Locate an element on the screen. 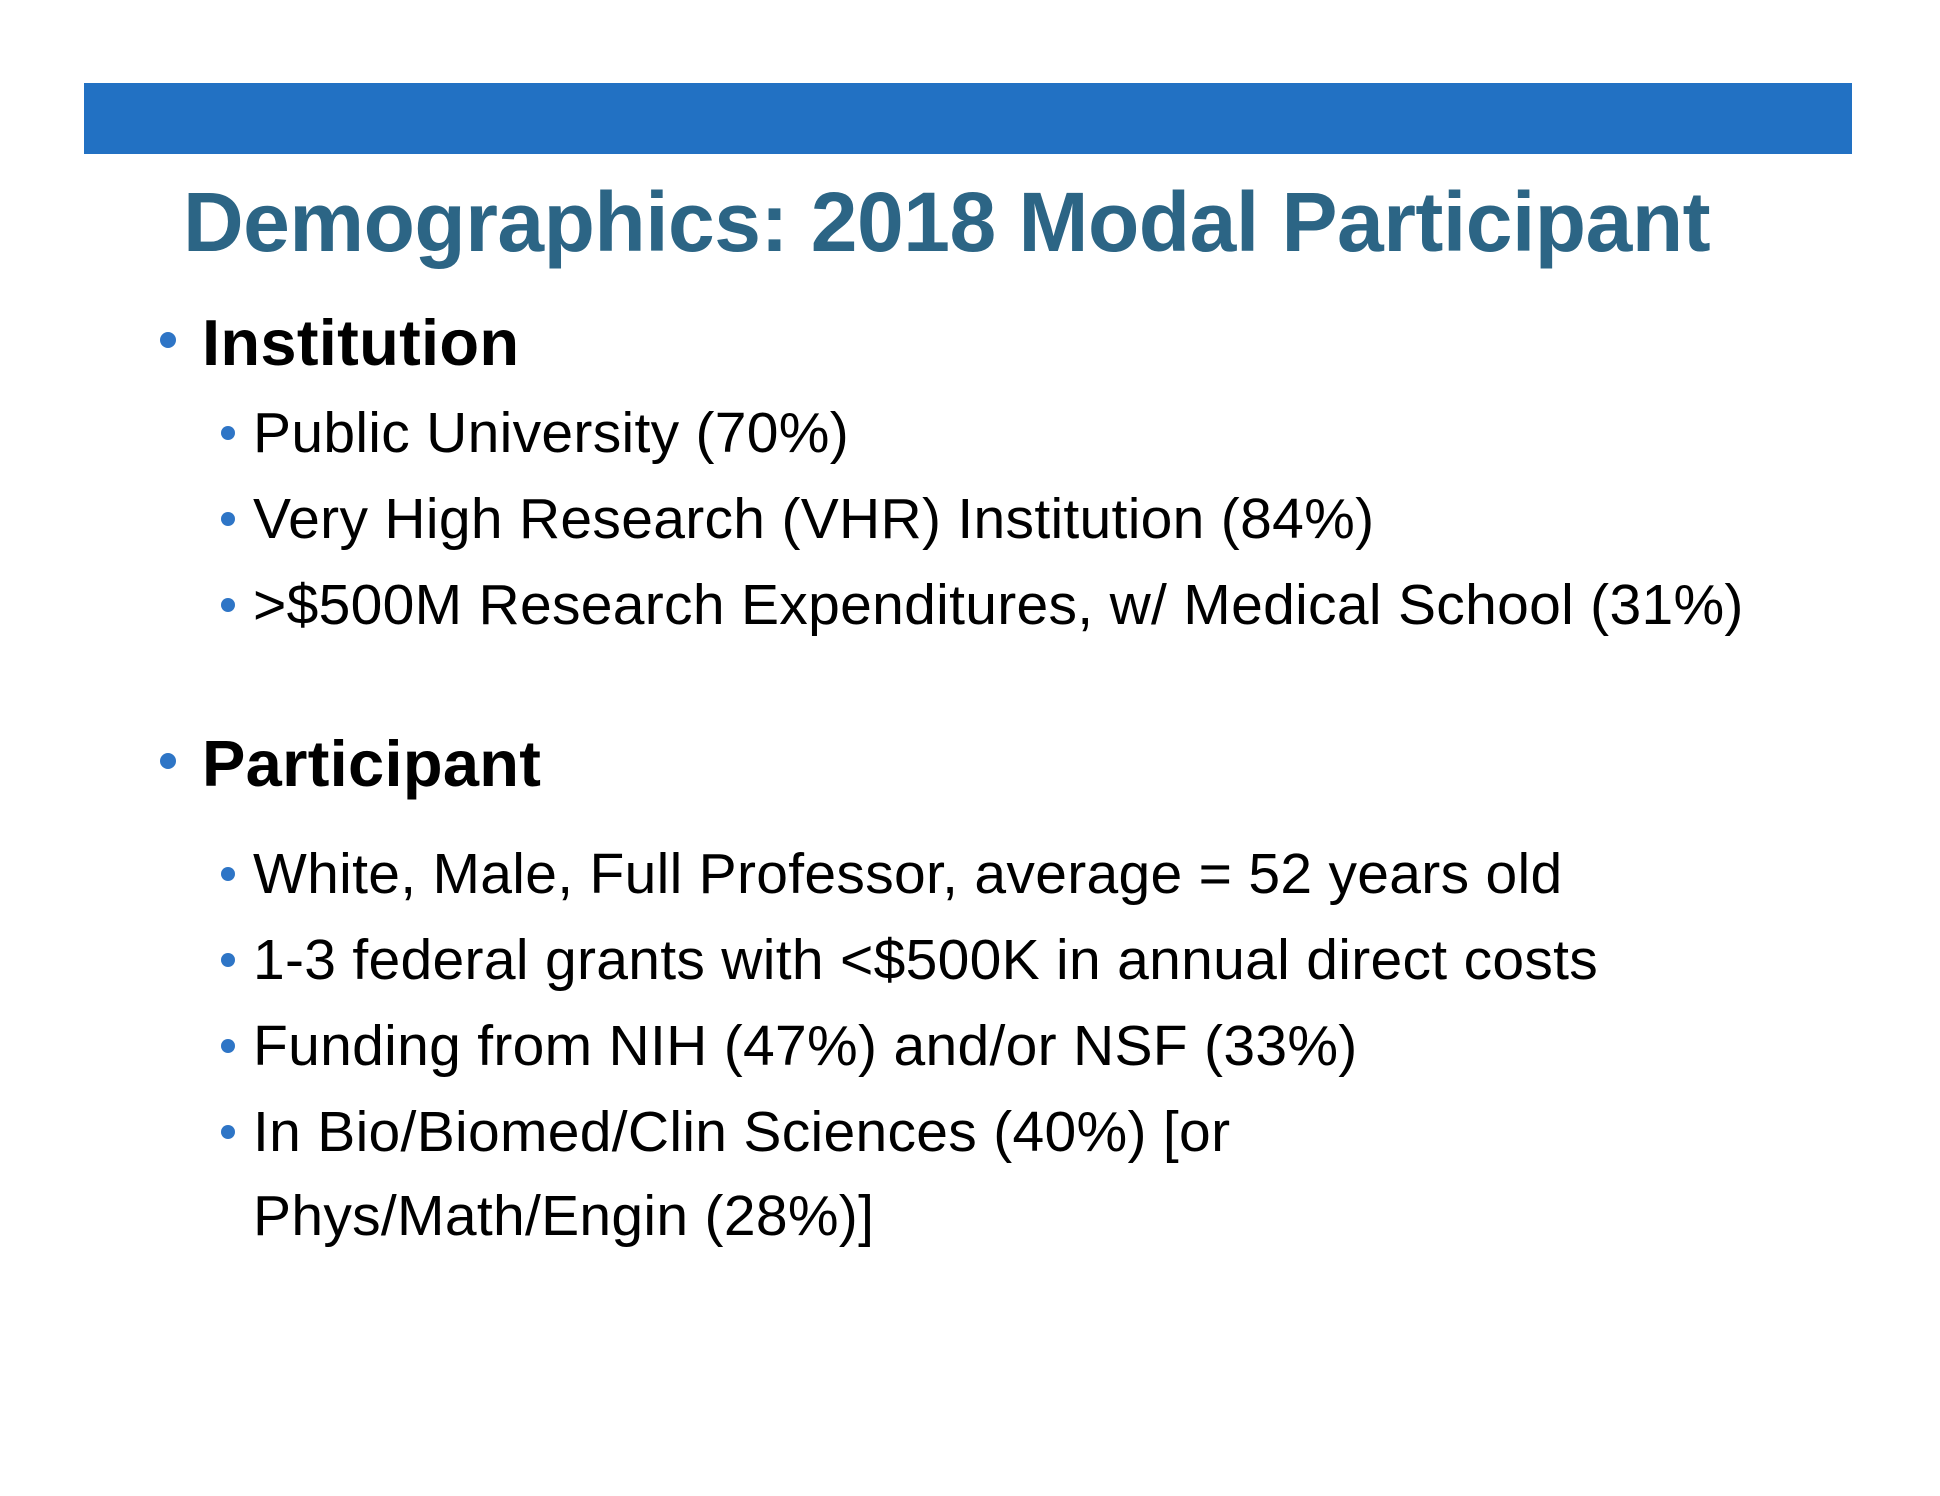  list-item: Public University (70%) is located at coordinates (1040, 433).